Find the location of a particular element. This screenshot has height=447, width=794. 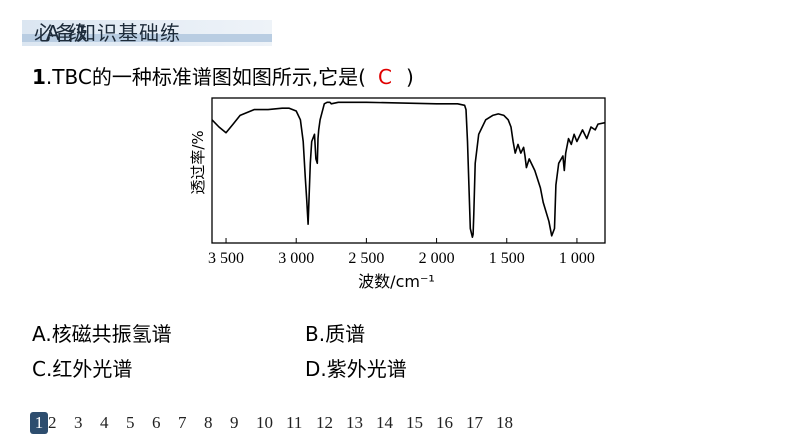

y-axis-label: 透过率/% is located at coordinates (198, 162).